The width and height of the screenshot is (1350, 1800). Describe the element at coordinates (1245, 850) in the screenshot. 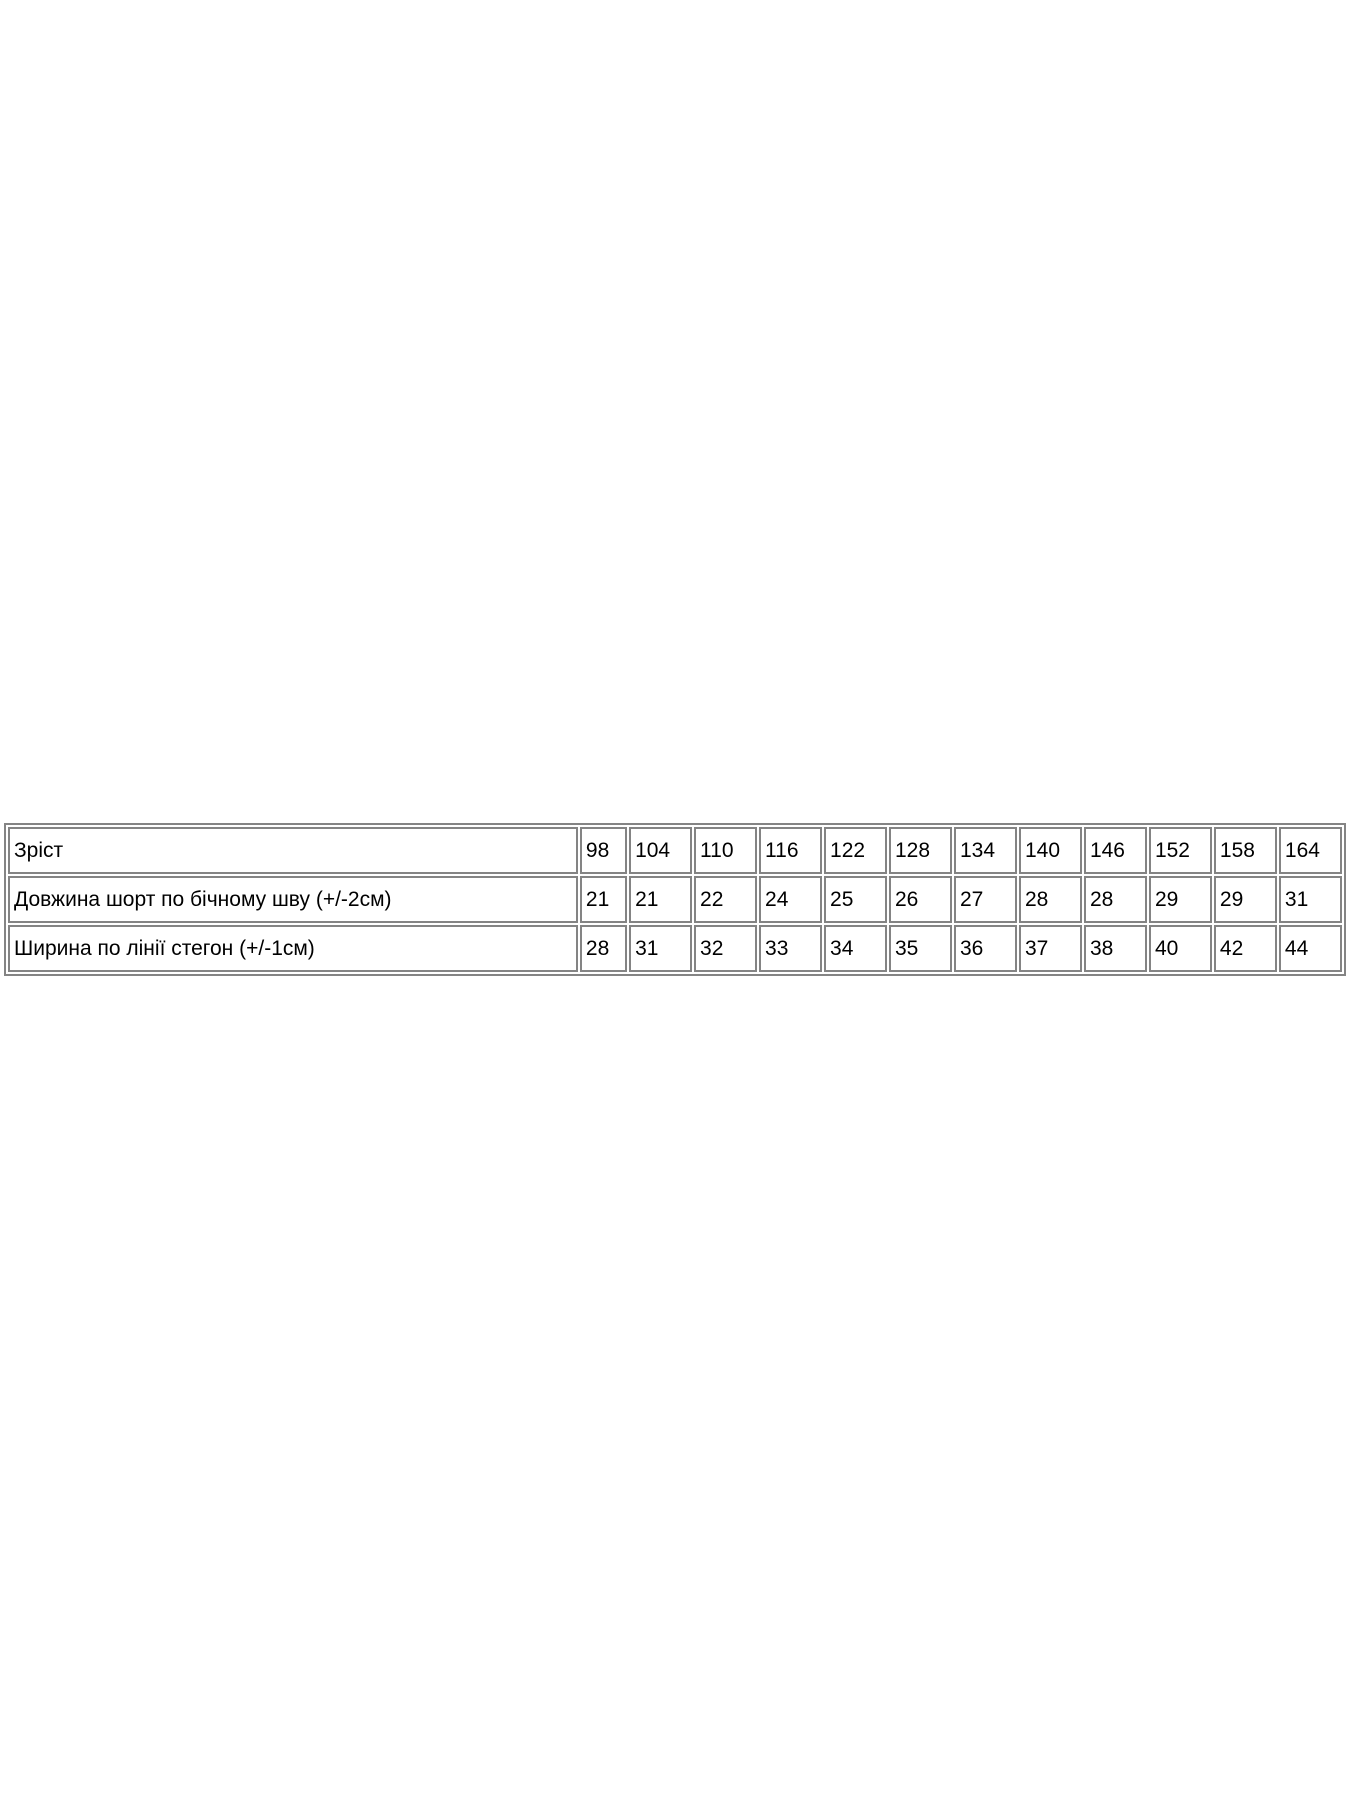

I see `height-value-cell: 158` at that location.